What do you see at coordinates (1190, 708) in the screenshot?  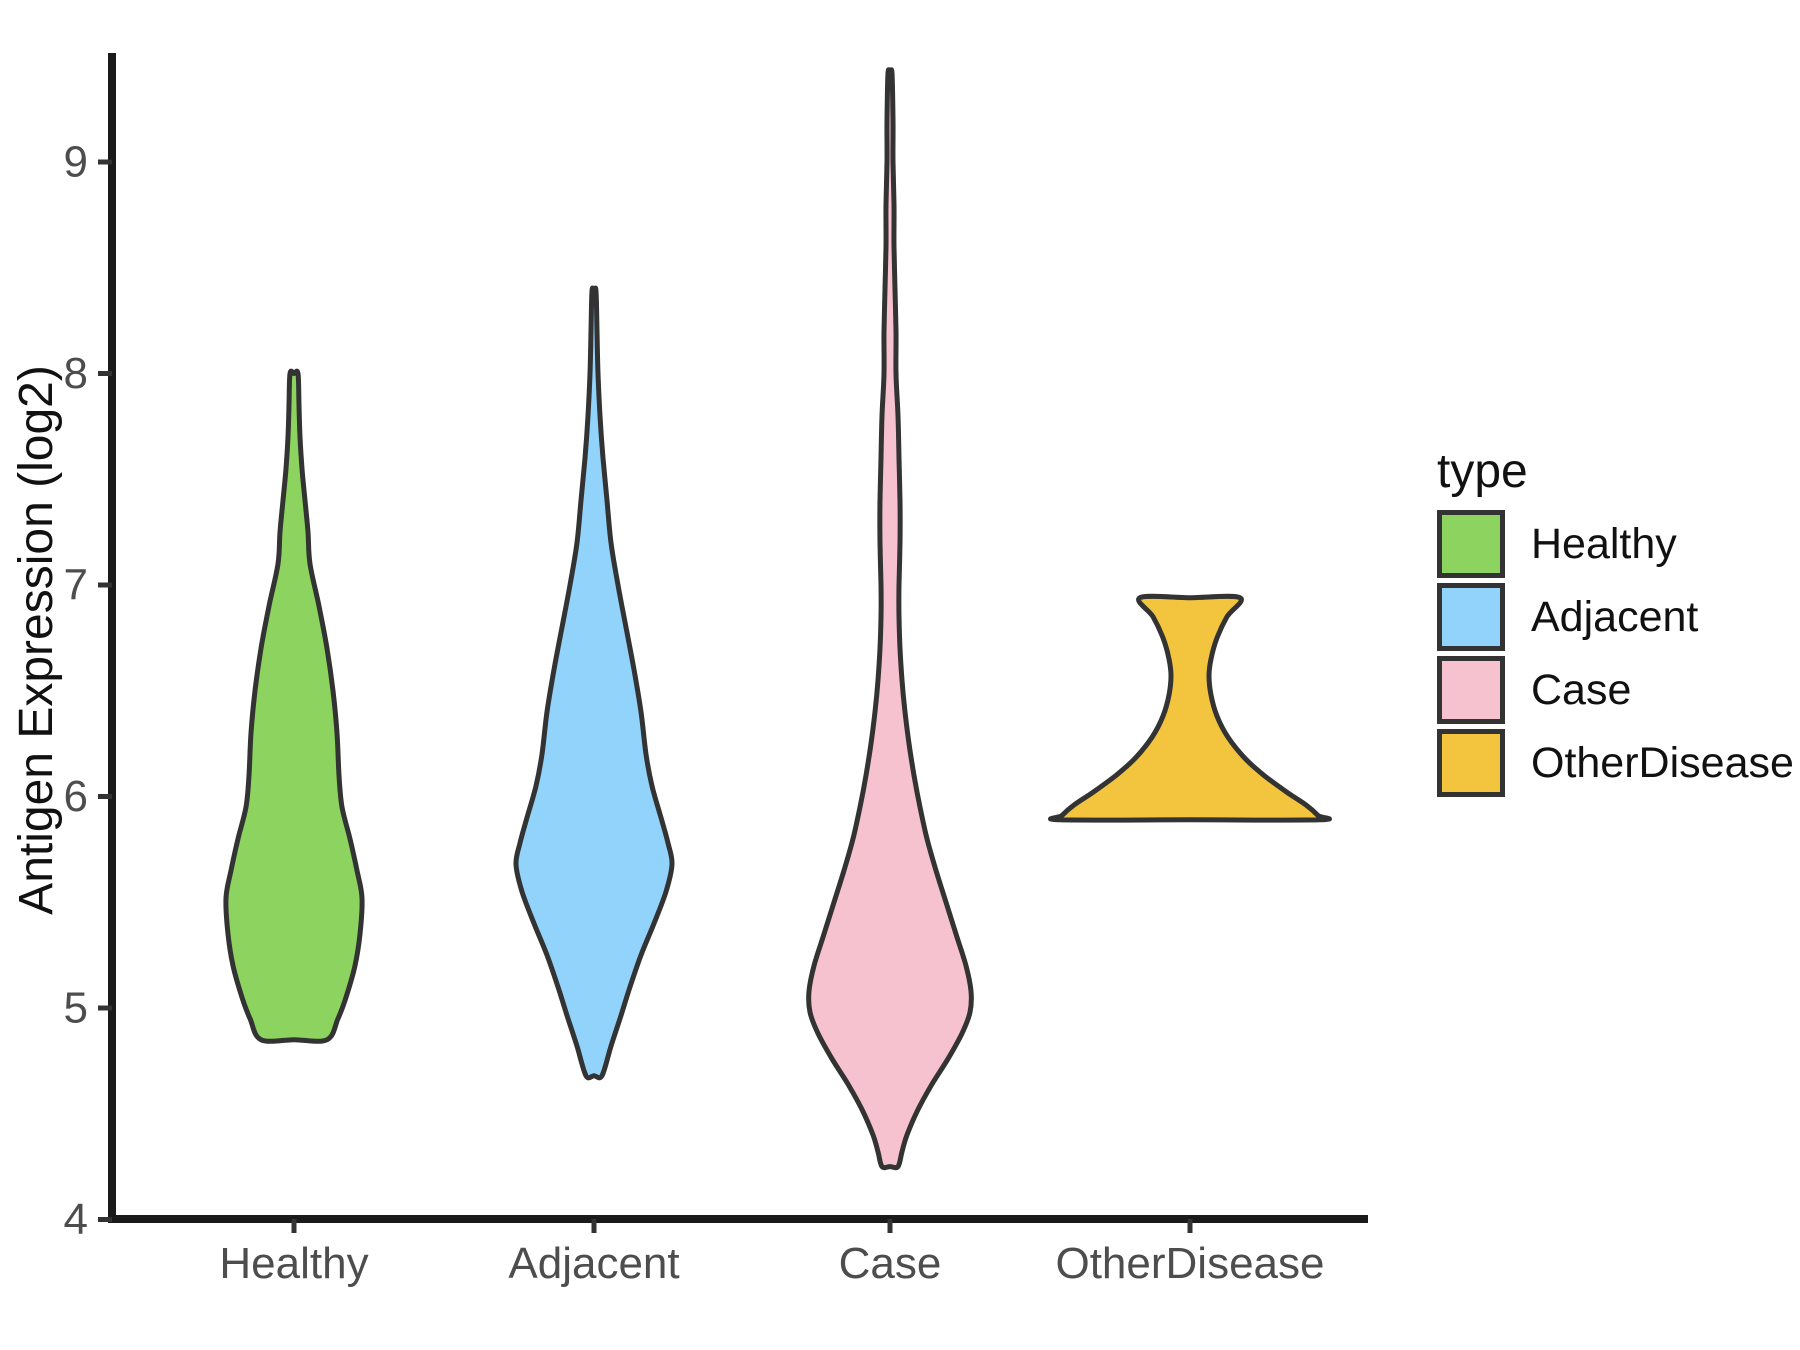 I see `violin-otherdisease` at bounding box center [1190, 708].